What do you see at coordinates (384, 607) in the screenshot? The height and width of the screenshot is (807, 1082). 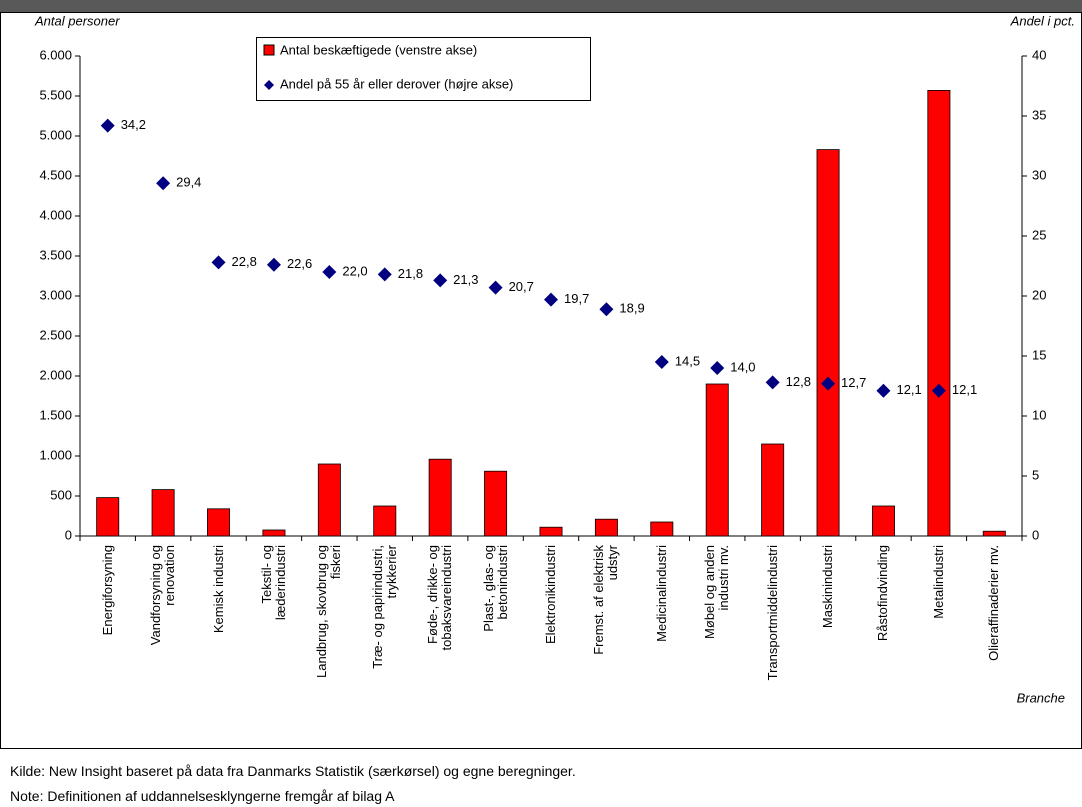 I see `x-tick-label: Træ- og papirindustri, trykkerier` at bounding box center [384, 607].